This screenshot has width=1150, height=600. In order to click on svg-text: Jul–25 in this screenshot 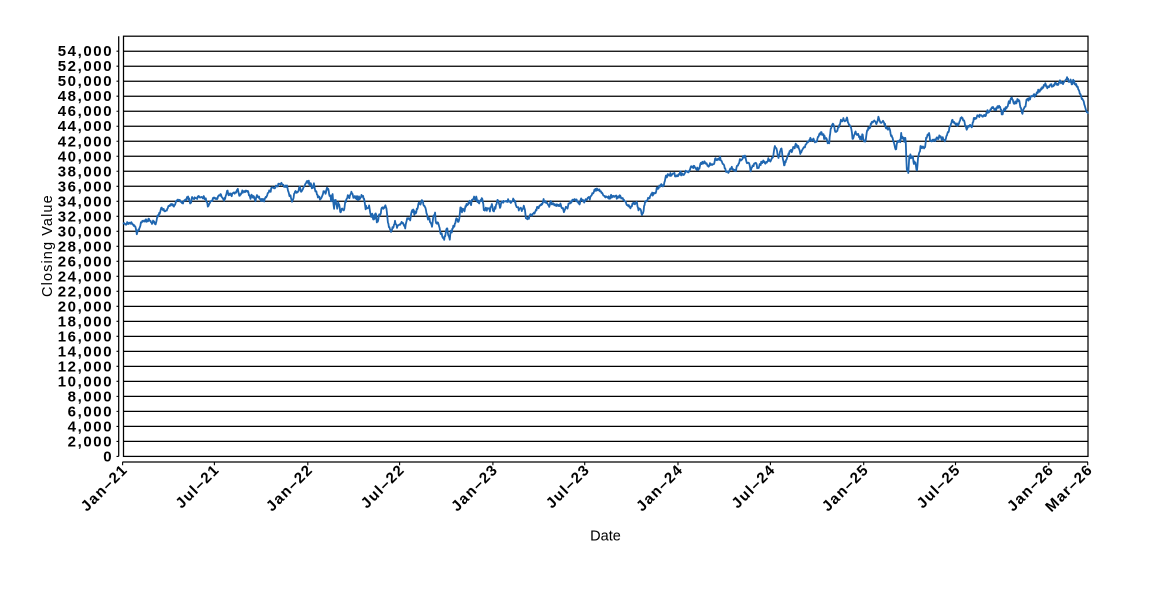, I will do `click(939, 486)`.